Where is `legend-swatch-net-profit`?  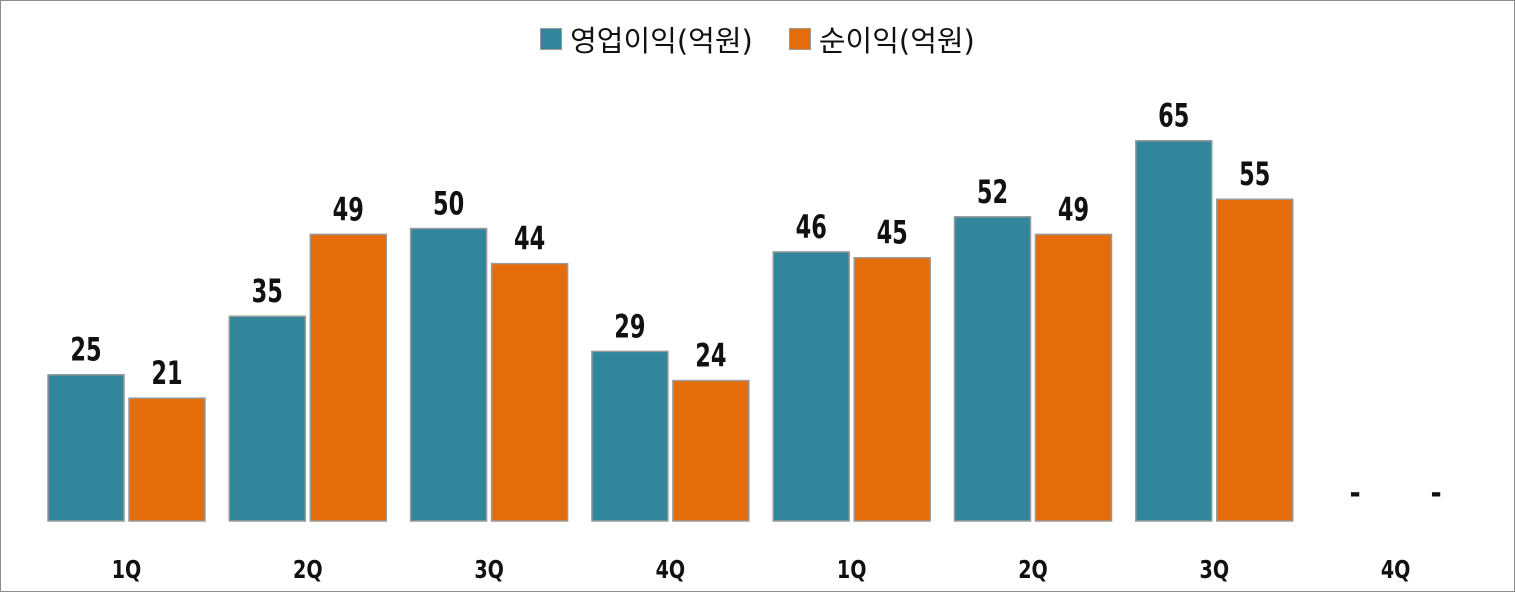 legend-swatch-net-profit is located at coordinates (799, 39).